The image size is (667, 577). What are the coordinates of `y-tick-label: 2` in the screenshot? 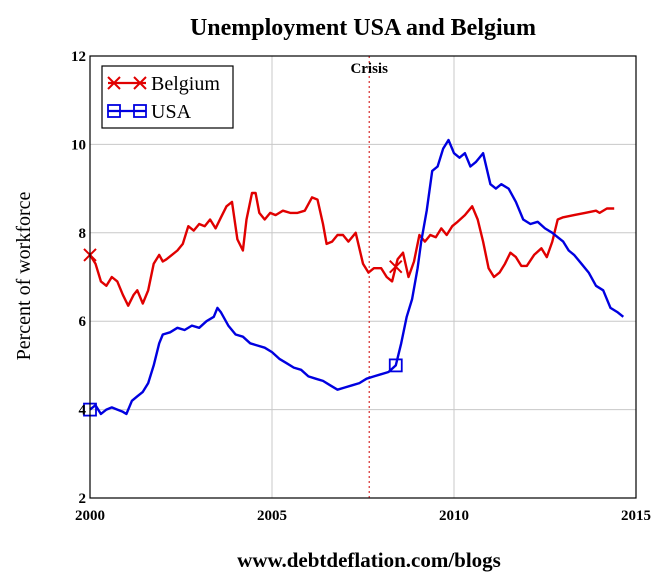 It's located at (83, 499).